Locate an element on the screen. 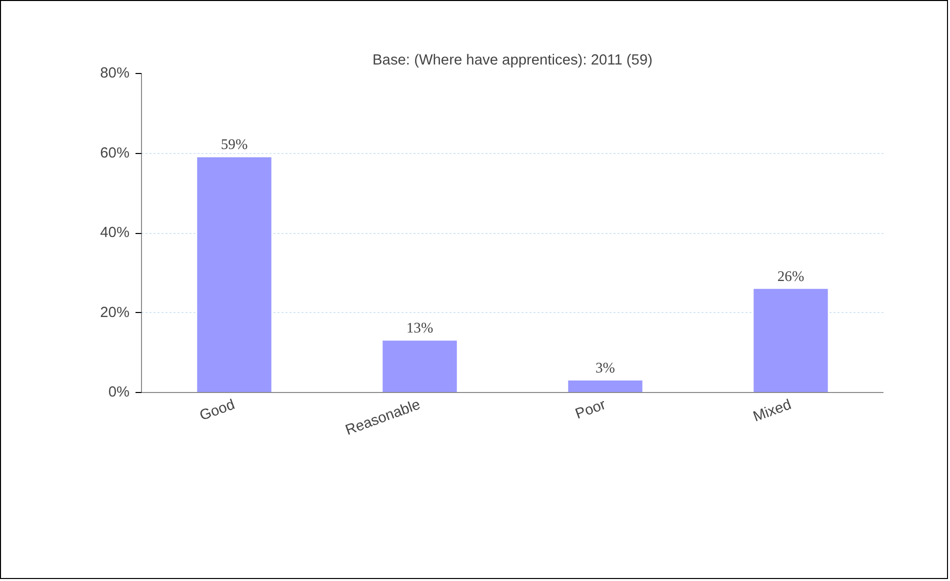 The height and width of the screenshot is (581, 950). data-label: 13% is located at coordinates (420, 328).